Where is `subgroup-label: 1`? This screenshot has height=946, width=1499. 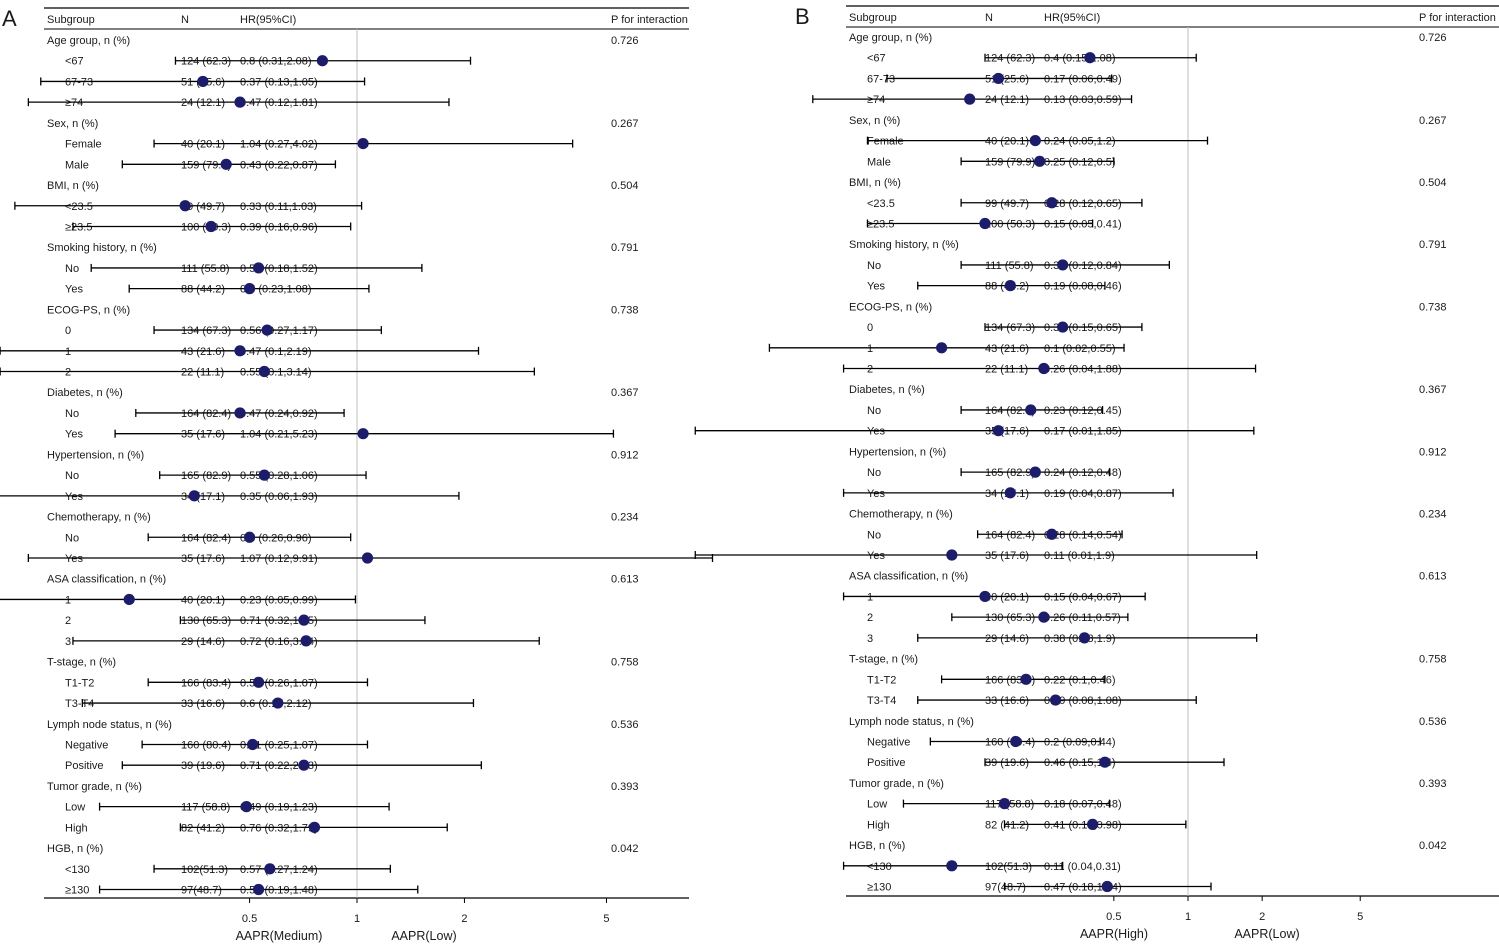 subgroup-label: 1 is located at coordinates (68, 600).